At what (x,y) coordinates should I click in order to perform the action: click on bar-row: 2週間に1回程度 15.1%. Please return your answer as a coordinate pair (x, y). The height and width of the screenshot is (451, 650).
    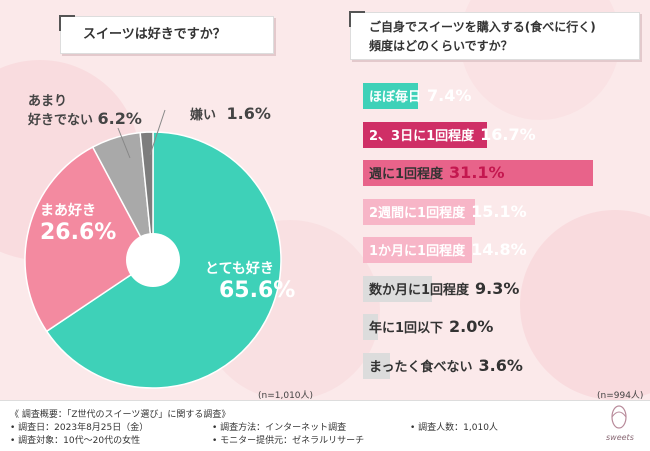
    Looking at the image, I should click on (503, 211).